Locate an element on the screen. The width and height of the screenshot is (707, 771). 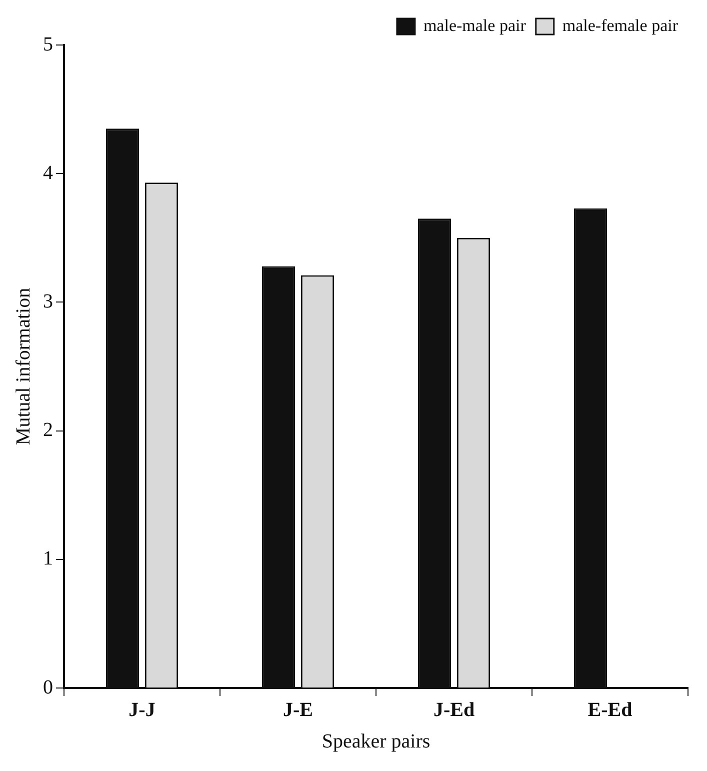
y-tick-label: 1 is located at coordinates (48, 559).